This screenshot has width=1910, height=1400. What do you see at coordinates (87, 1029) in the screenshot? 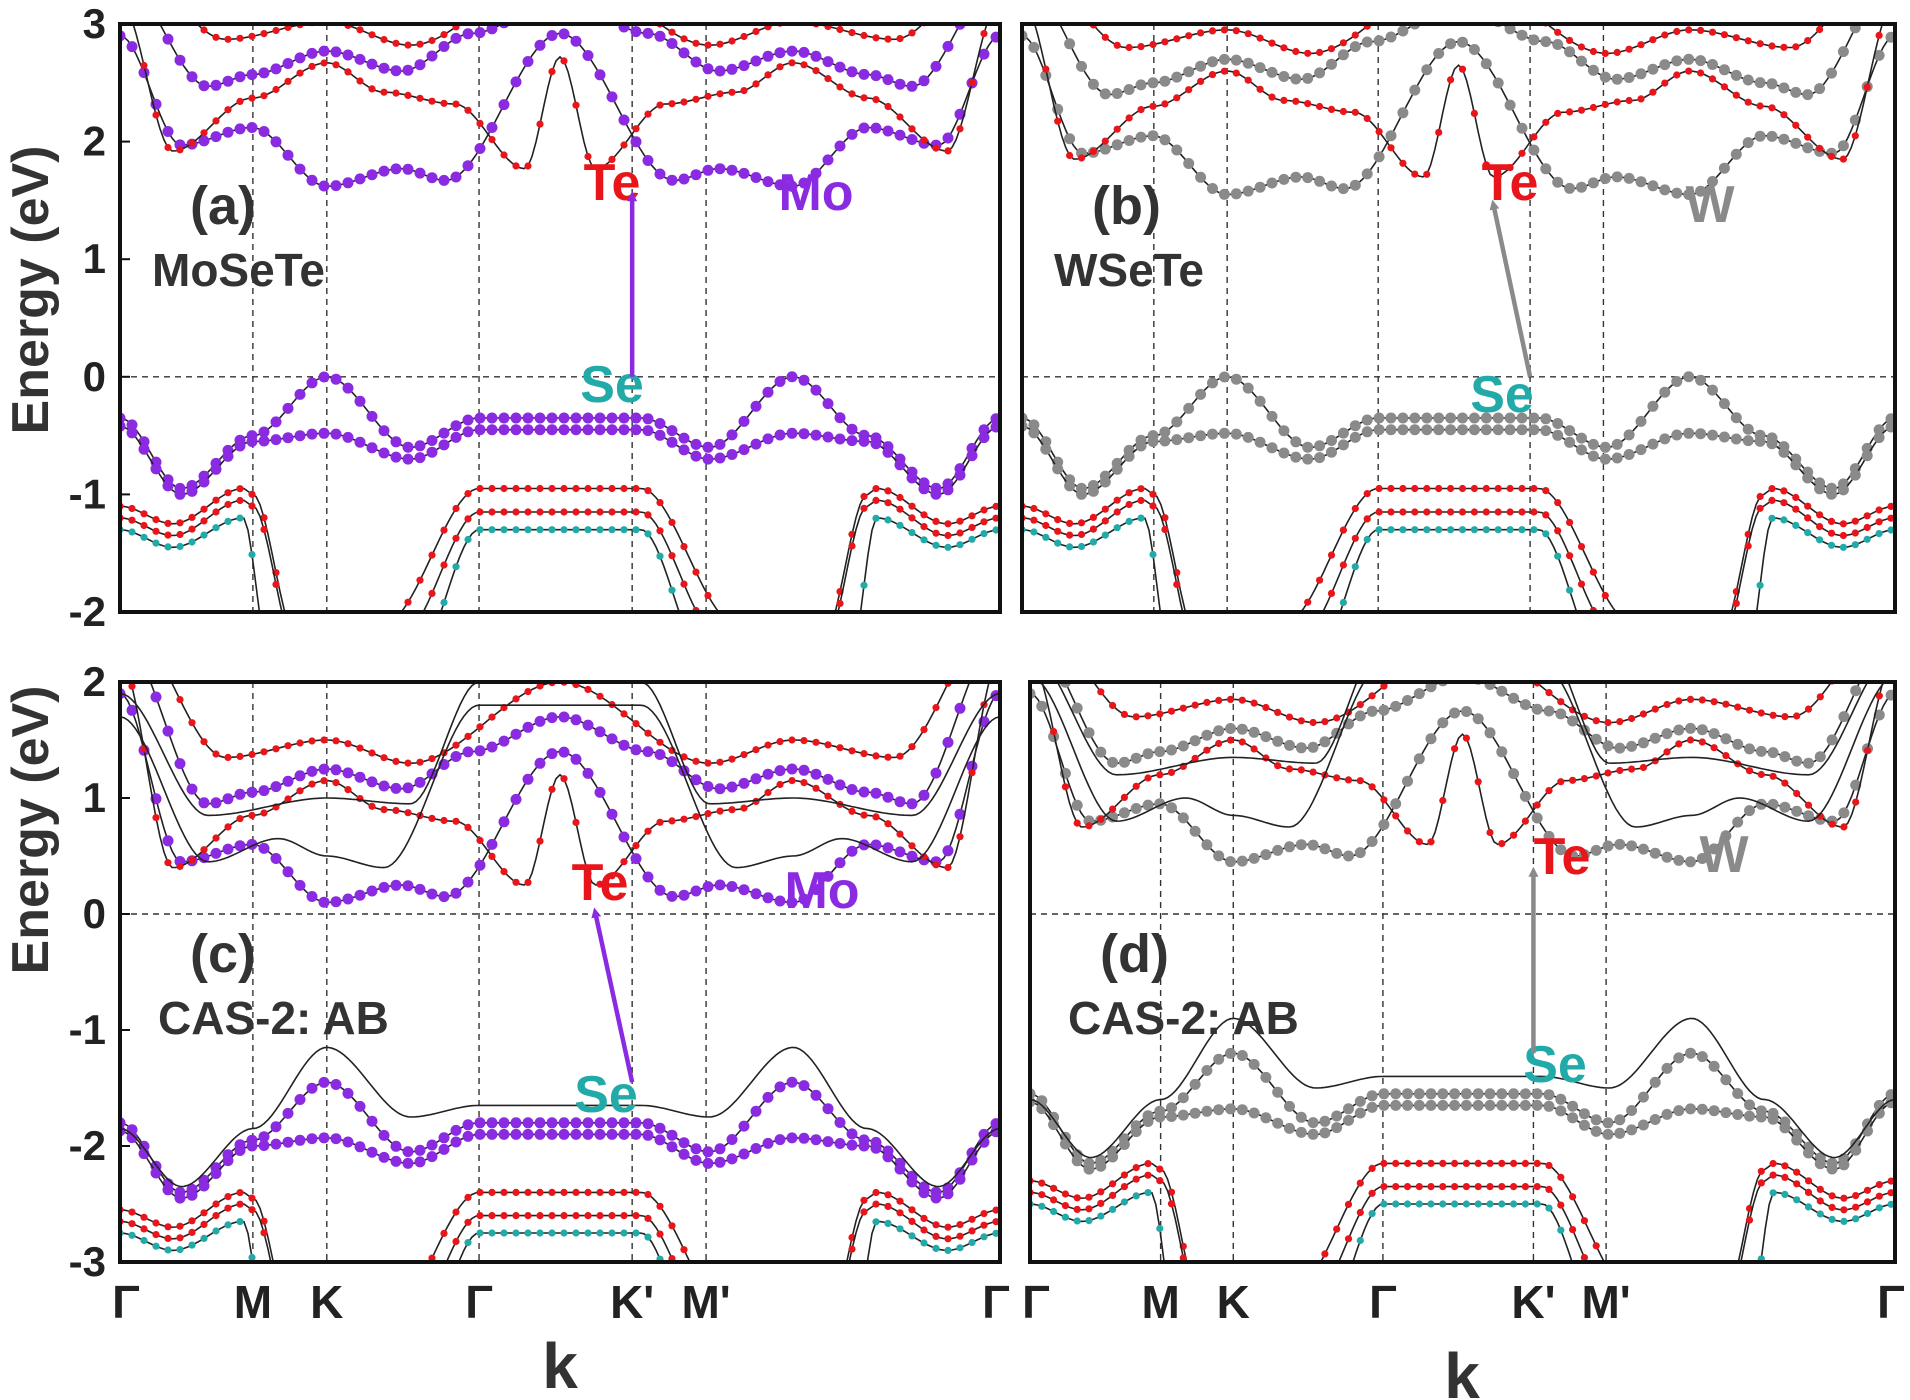
I see `y-tick-label: -1` at bounding box center [87, 1029].